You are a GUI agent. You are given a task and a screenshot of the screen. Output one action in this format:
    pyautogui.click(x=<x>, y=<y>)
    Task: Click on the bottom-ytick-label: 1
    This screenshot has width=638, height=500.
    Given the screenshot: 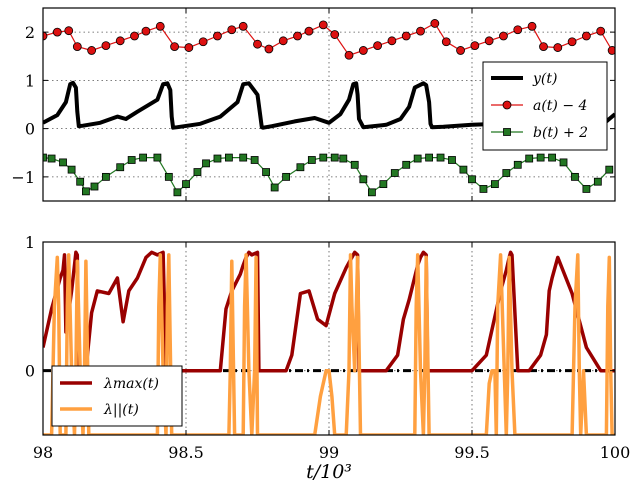 What is the action you would take?
    pyautogui.click(x=30, y=242)
    